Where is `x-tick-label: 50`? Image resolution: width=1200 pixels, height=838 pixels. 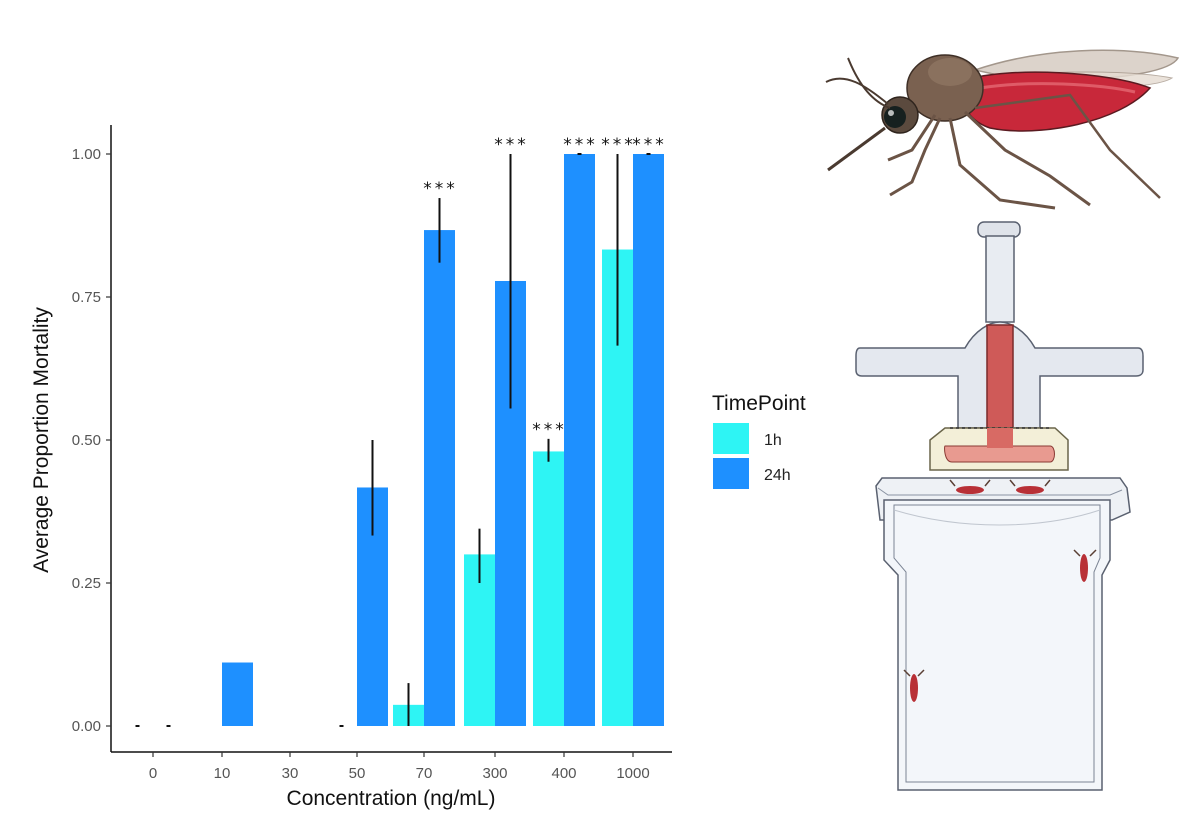
x-tick-label: 50 is located at coordinates (357, 773).